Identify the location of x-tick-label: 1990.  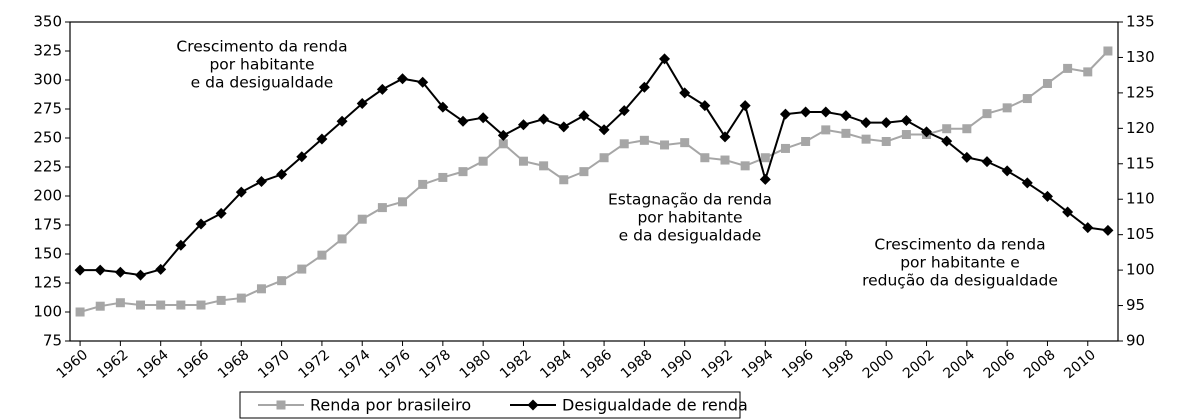
(677, 364).